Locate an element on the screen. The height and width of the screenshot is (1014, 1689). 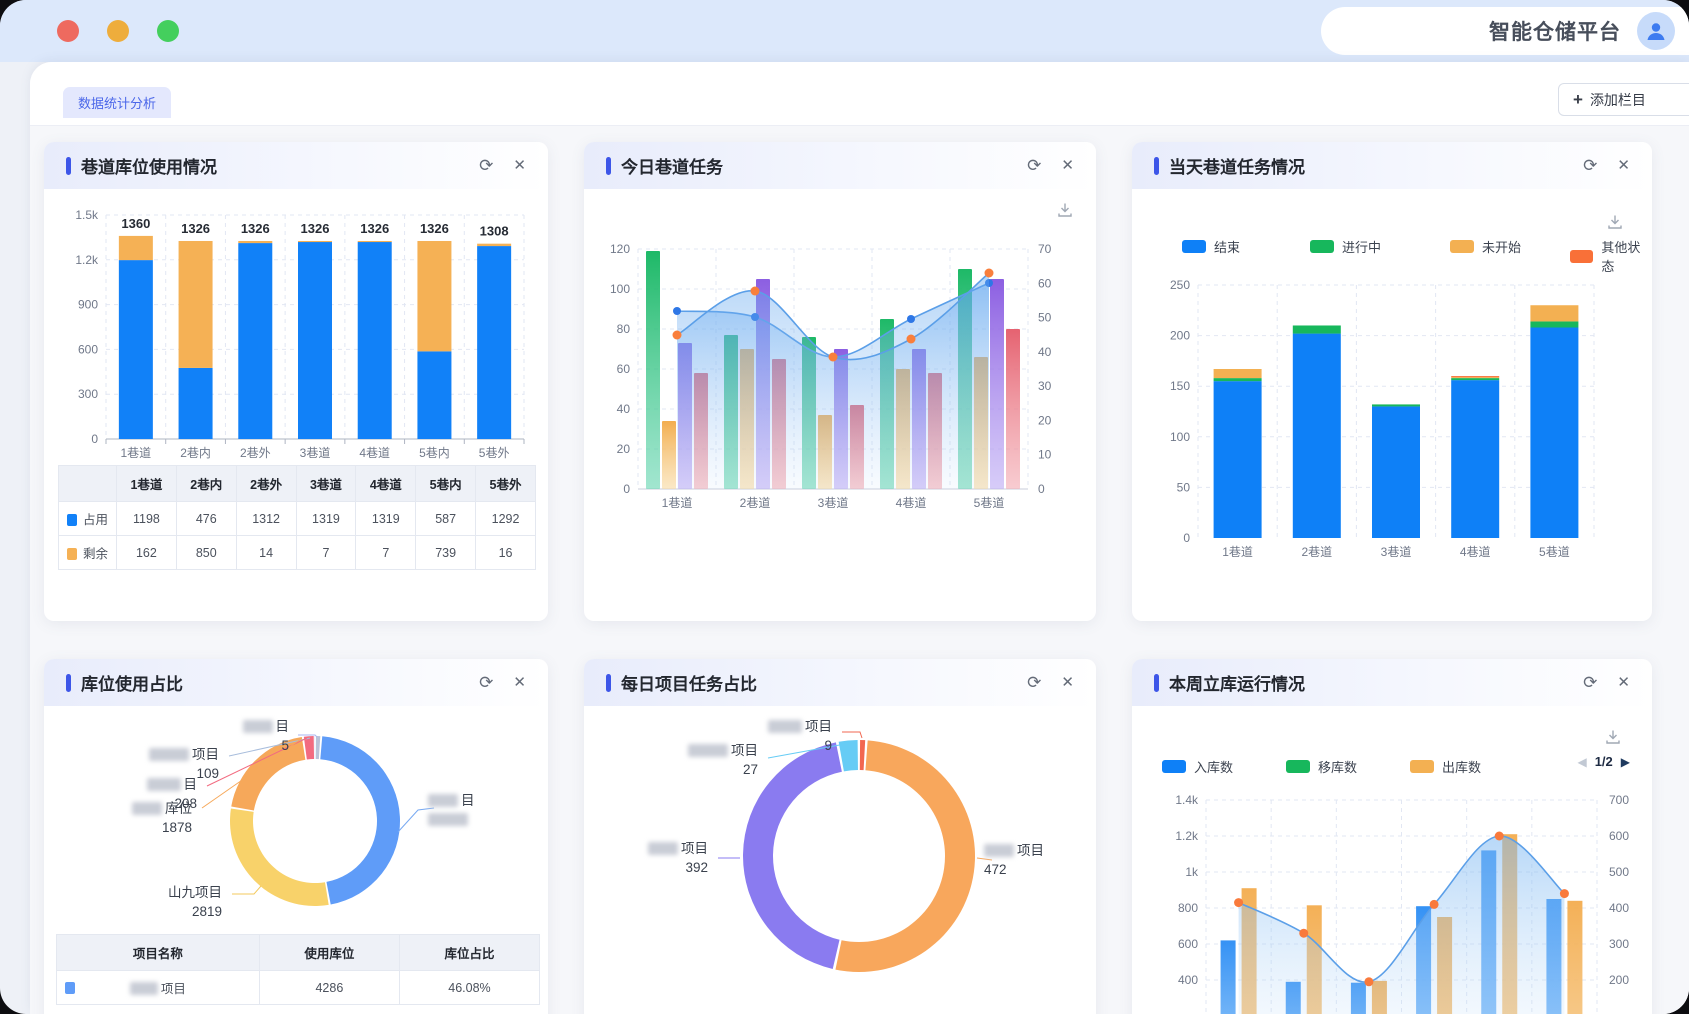
svg-text: 1.5k is located at coordinates (87, 215).